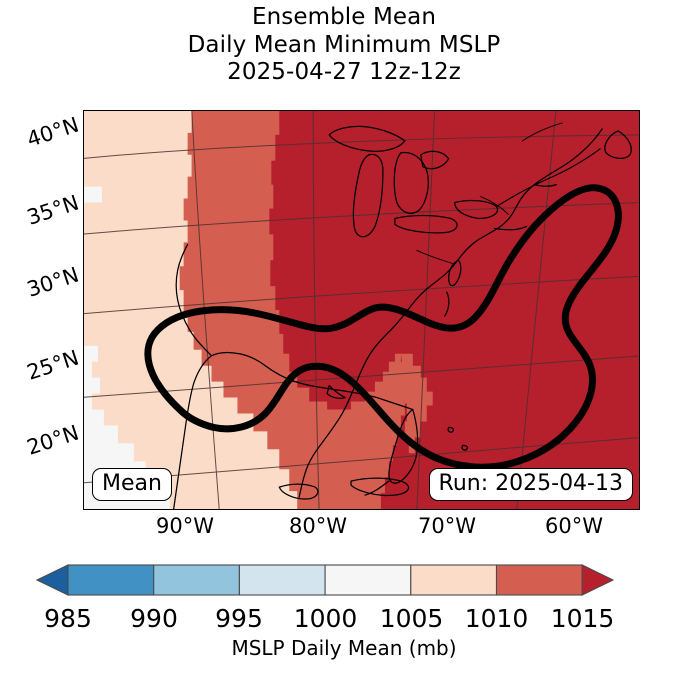  Describe the element at coordinates (52, 132) in the screenshot. I see `lat-label-40n: 40°N` at that location.